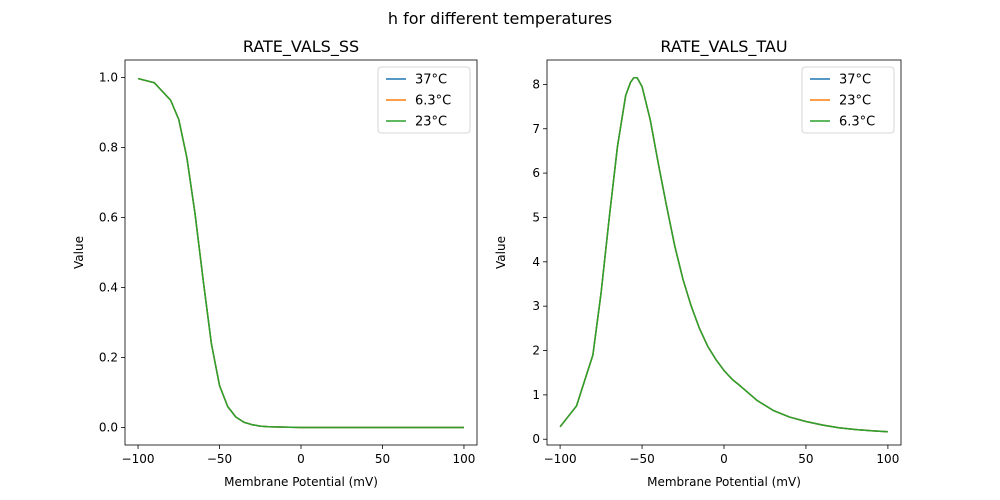 The height and width of the screenshot is (500, 1000). What do you see at coordinates (536, 306) in the screenshot?
I see `y-tick-label: 3` at bounding box center [536, 306].